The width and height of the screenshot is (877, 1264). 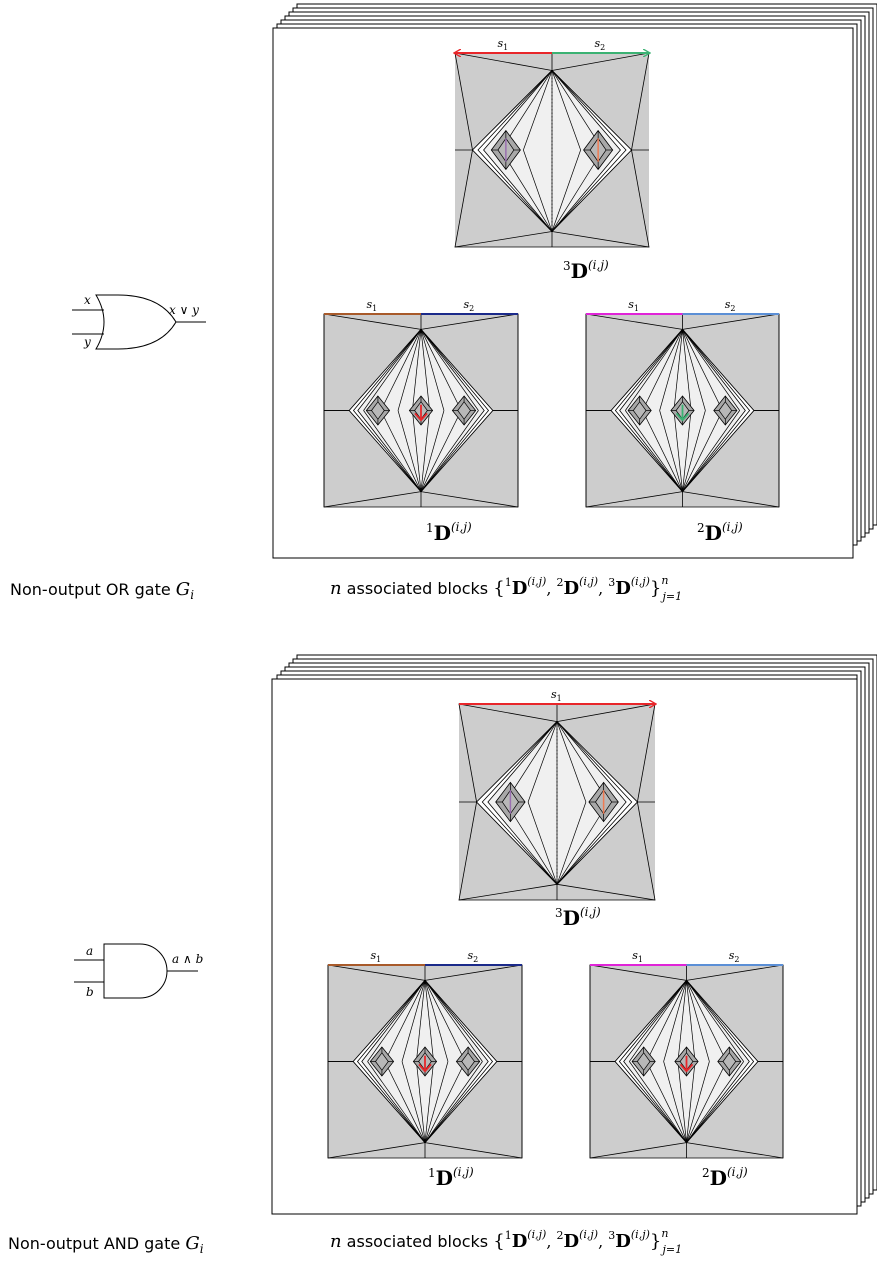 I want to click on and-block-1-mid-arrow-head, so click(x=425, y=1068).